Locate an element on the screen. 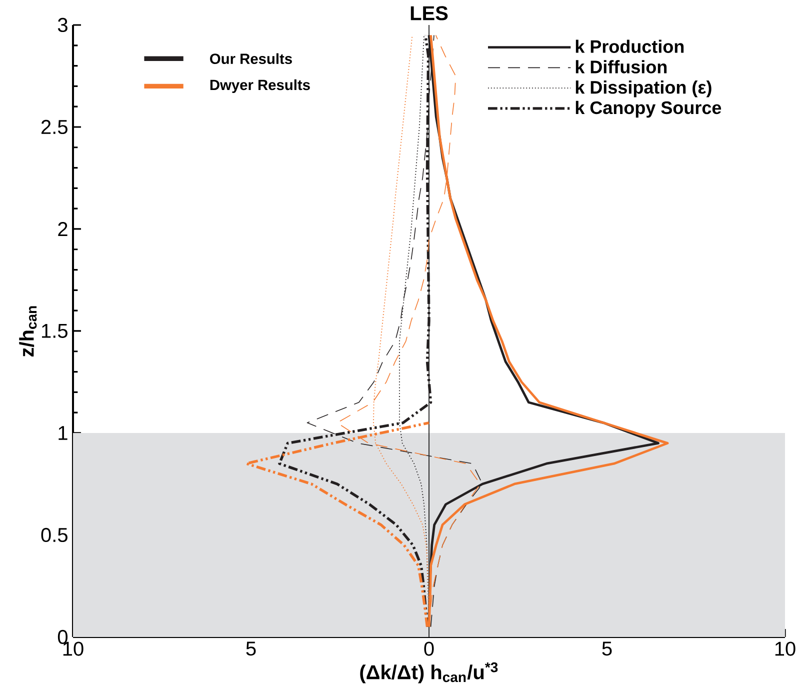 This screenshot has height=695, width=803. x-axis-title: (Δk/Δt) h$_{can}$/u$^{*3}$ is located at coordinates (429, 673).